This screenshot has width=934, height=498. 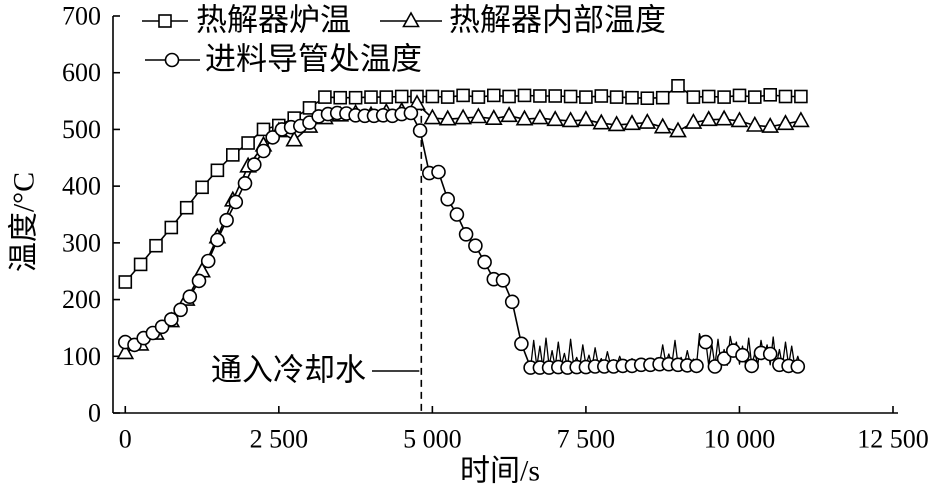 What do you see at coordinates (273, 20) in the screenshot?
I see `legend-label: 热解器炉温` at bounding box center [273, 20].